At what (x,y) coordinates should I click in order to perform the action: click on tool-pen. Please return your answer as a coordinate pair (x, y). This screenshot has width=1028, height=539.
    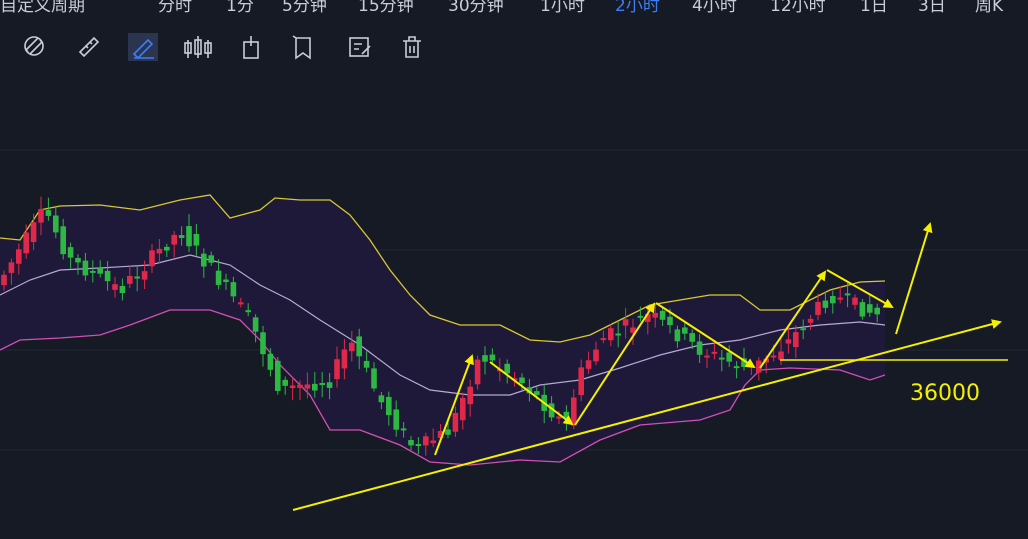
    Looking at the image, I should click on (143, 47).